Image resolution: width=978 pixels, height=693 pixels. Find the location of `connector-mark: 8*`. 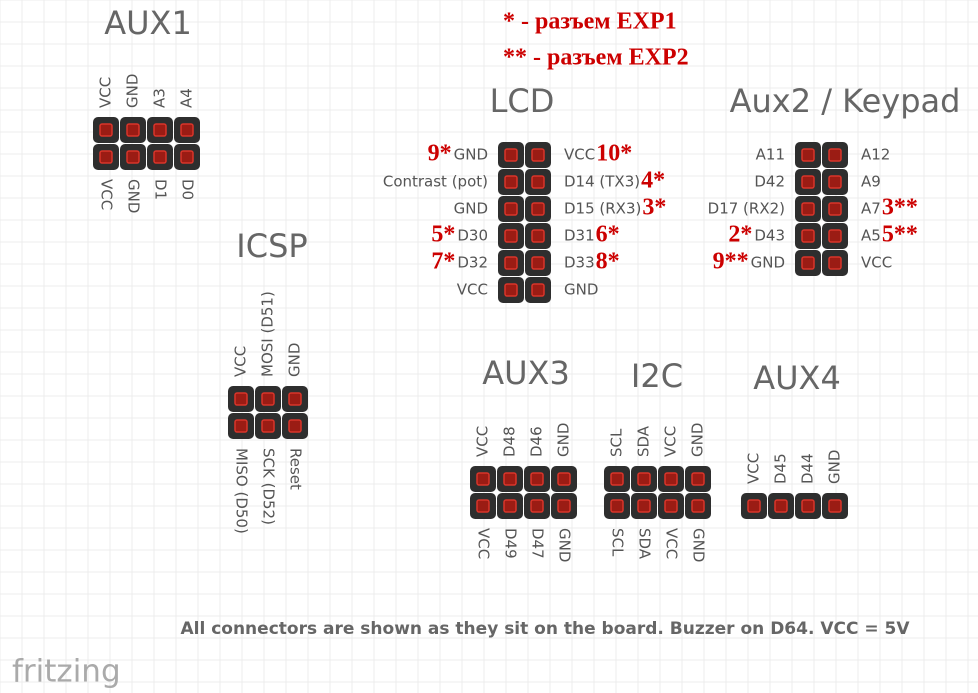

connector-mark: 8* is located at coordinates (608, 262).